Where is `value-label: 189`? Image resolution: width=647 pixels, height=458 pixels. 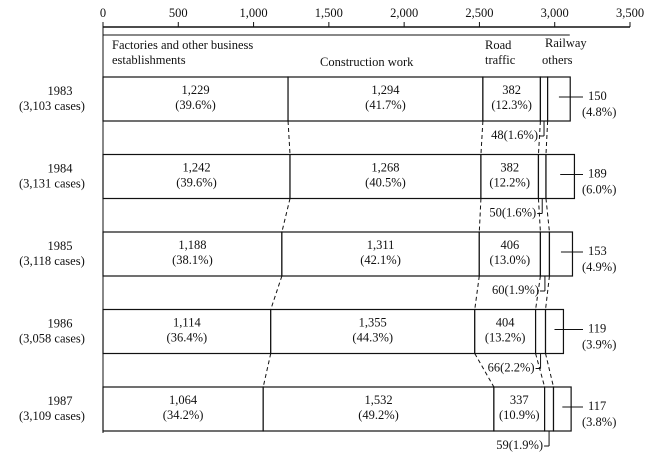 value-label: 189 is located at coordinates (597, 173).